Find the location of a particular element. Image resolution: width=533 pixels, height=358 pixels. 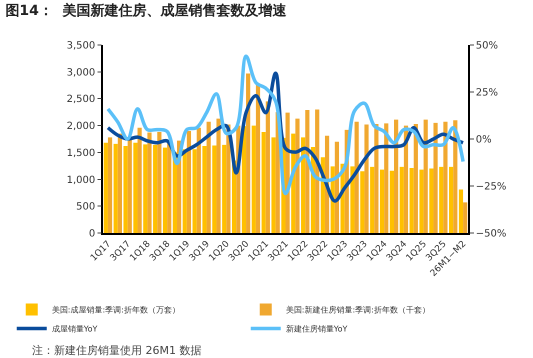

legend-label: 美国:新建住房销量:季调:折年数（千套） is located at coordinates (358, 310).